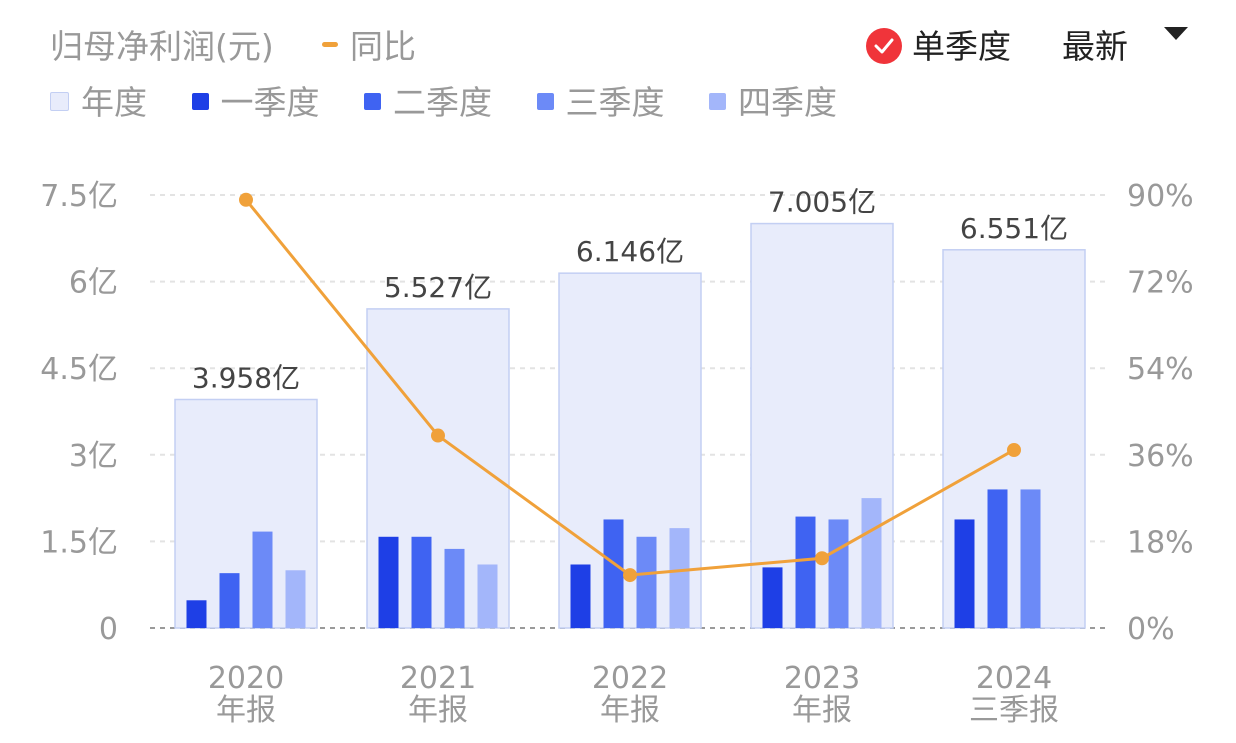 Image resolution: width=1236 pixels, height=743 pixels. What do you see at coordinates (438, 678) in the screenshot?
I see `x-tick-label: 2021` at bounding box center [438, 678].